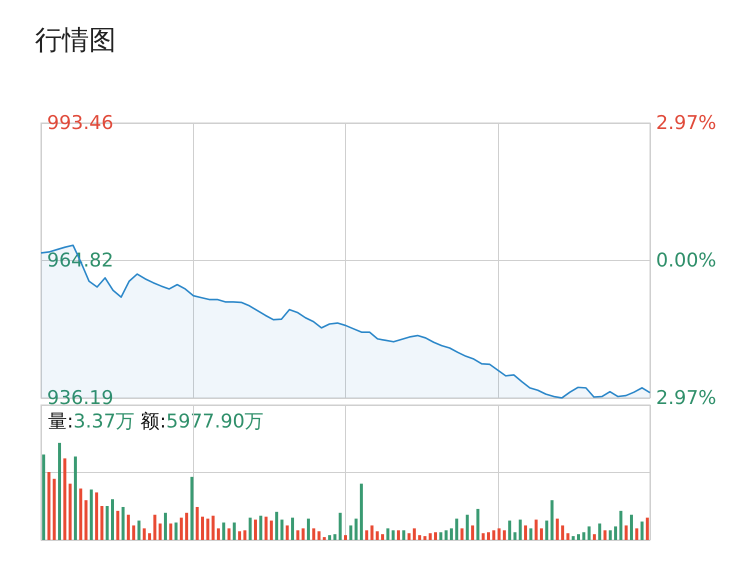  Describe the element at coordinates (686, 261) in the screenshot. I see `y2-tick-label: 0.00%` at that location.